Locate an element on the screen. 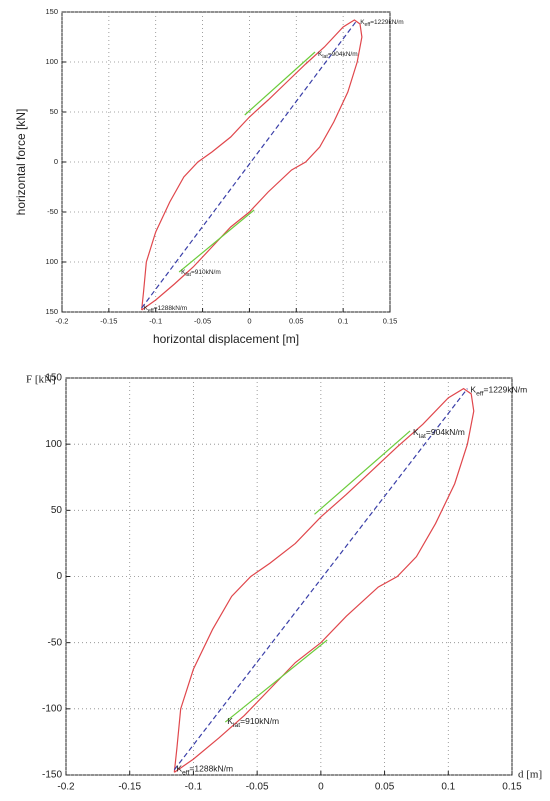 This screenshot has width=550, height=801. y-tick-label: -150 is located at coordinates (52, 775).